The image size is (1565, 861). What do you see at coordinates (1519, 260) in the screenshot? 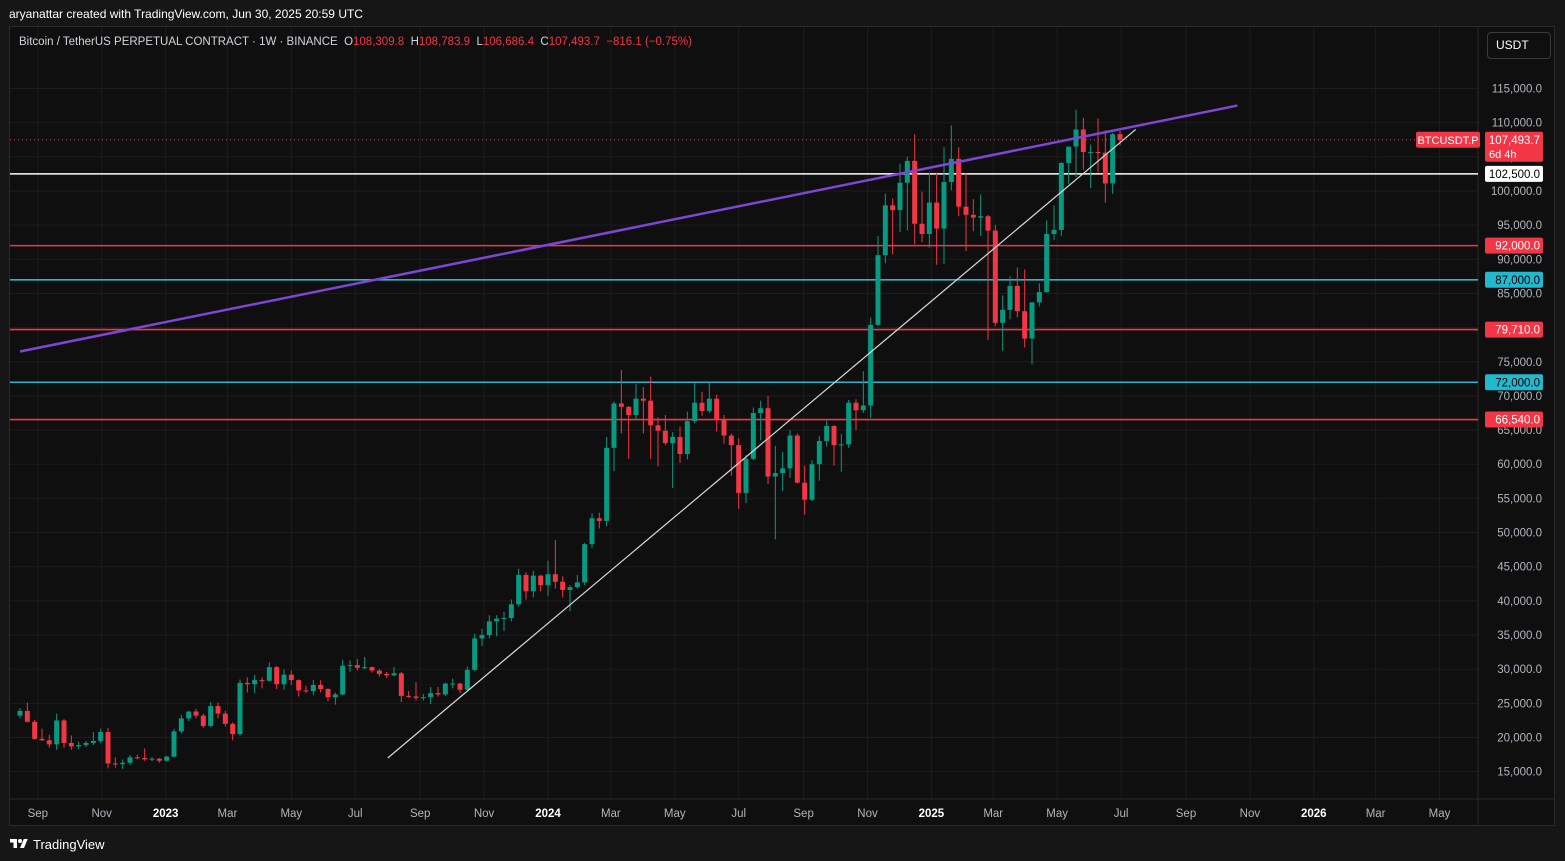
I see `y-tick-label: 90,000.0` at bounding box center [1519, 260].